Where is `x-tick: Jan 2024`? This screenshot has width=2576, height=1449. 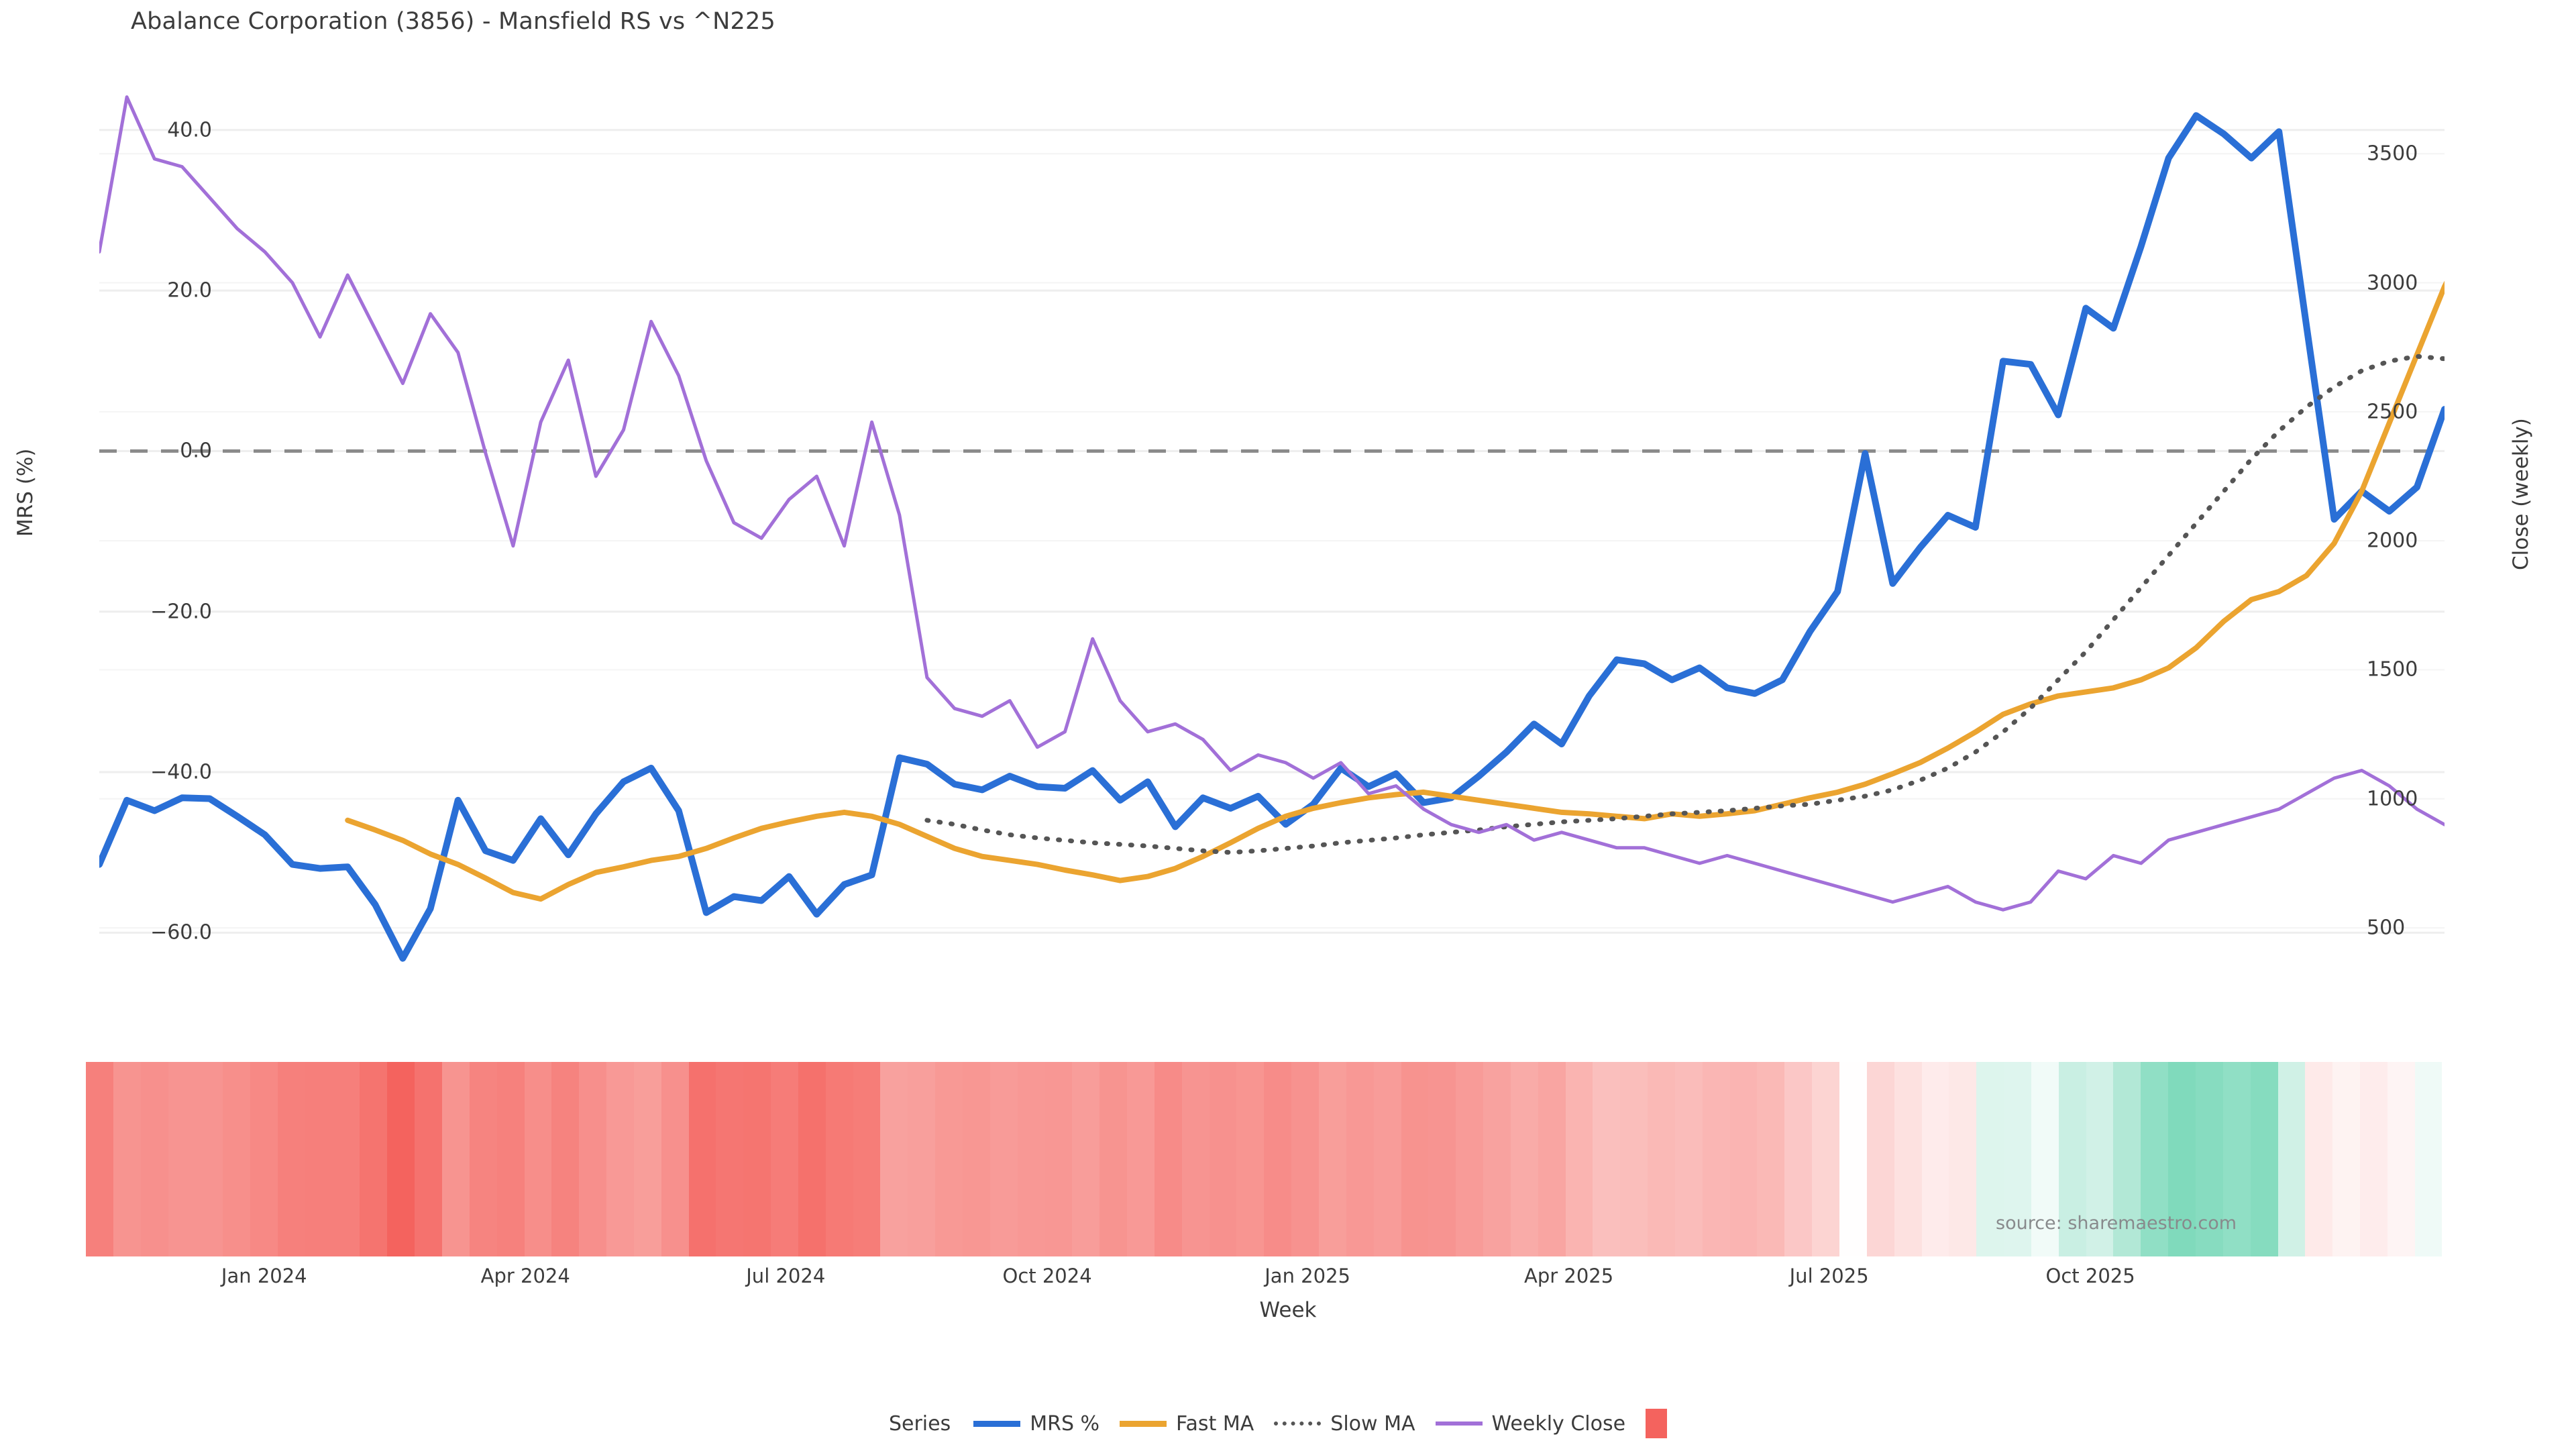 x-tick: Jan 2024 is located at coordinates (264, 1276).